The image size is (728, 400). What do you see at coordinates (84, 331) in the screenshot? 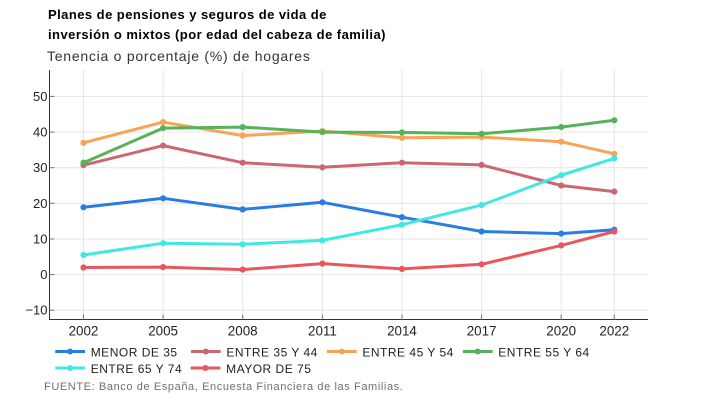
I see `svg-text: 2002` at bounding box center [84, 331].